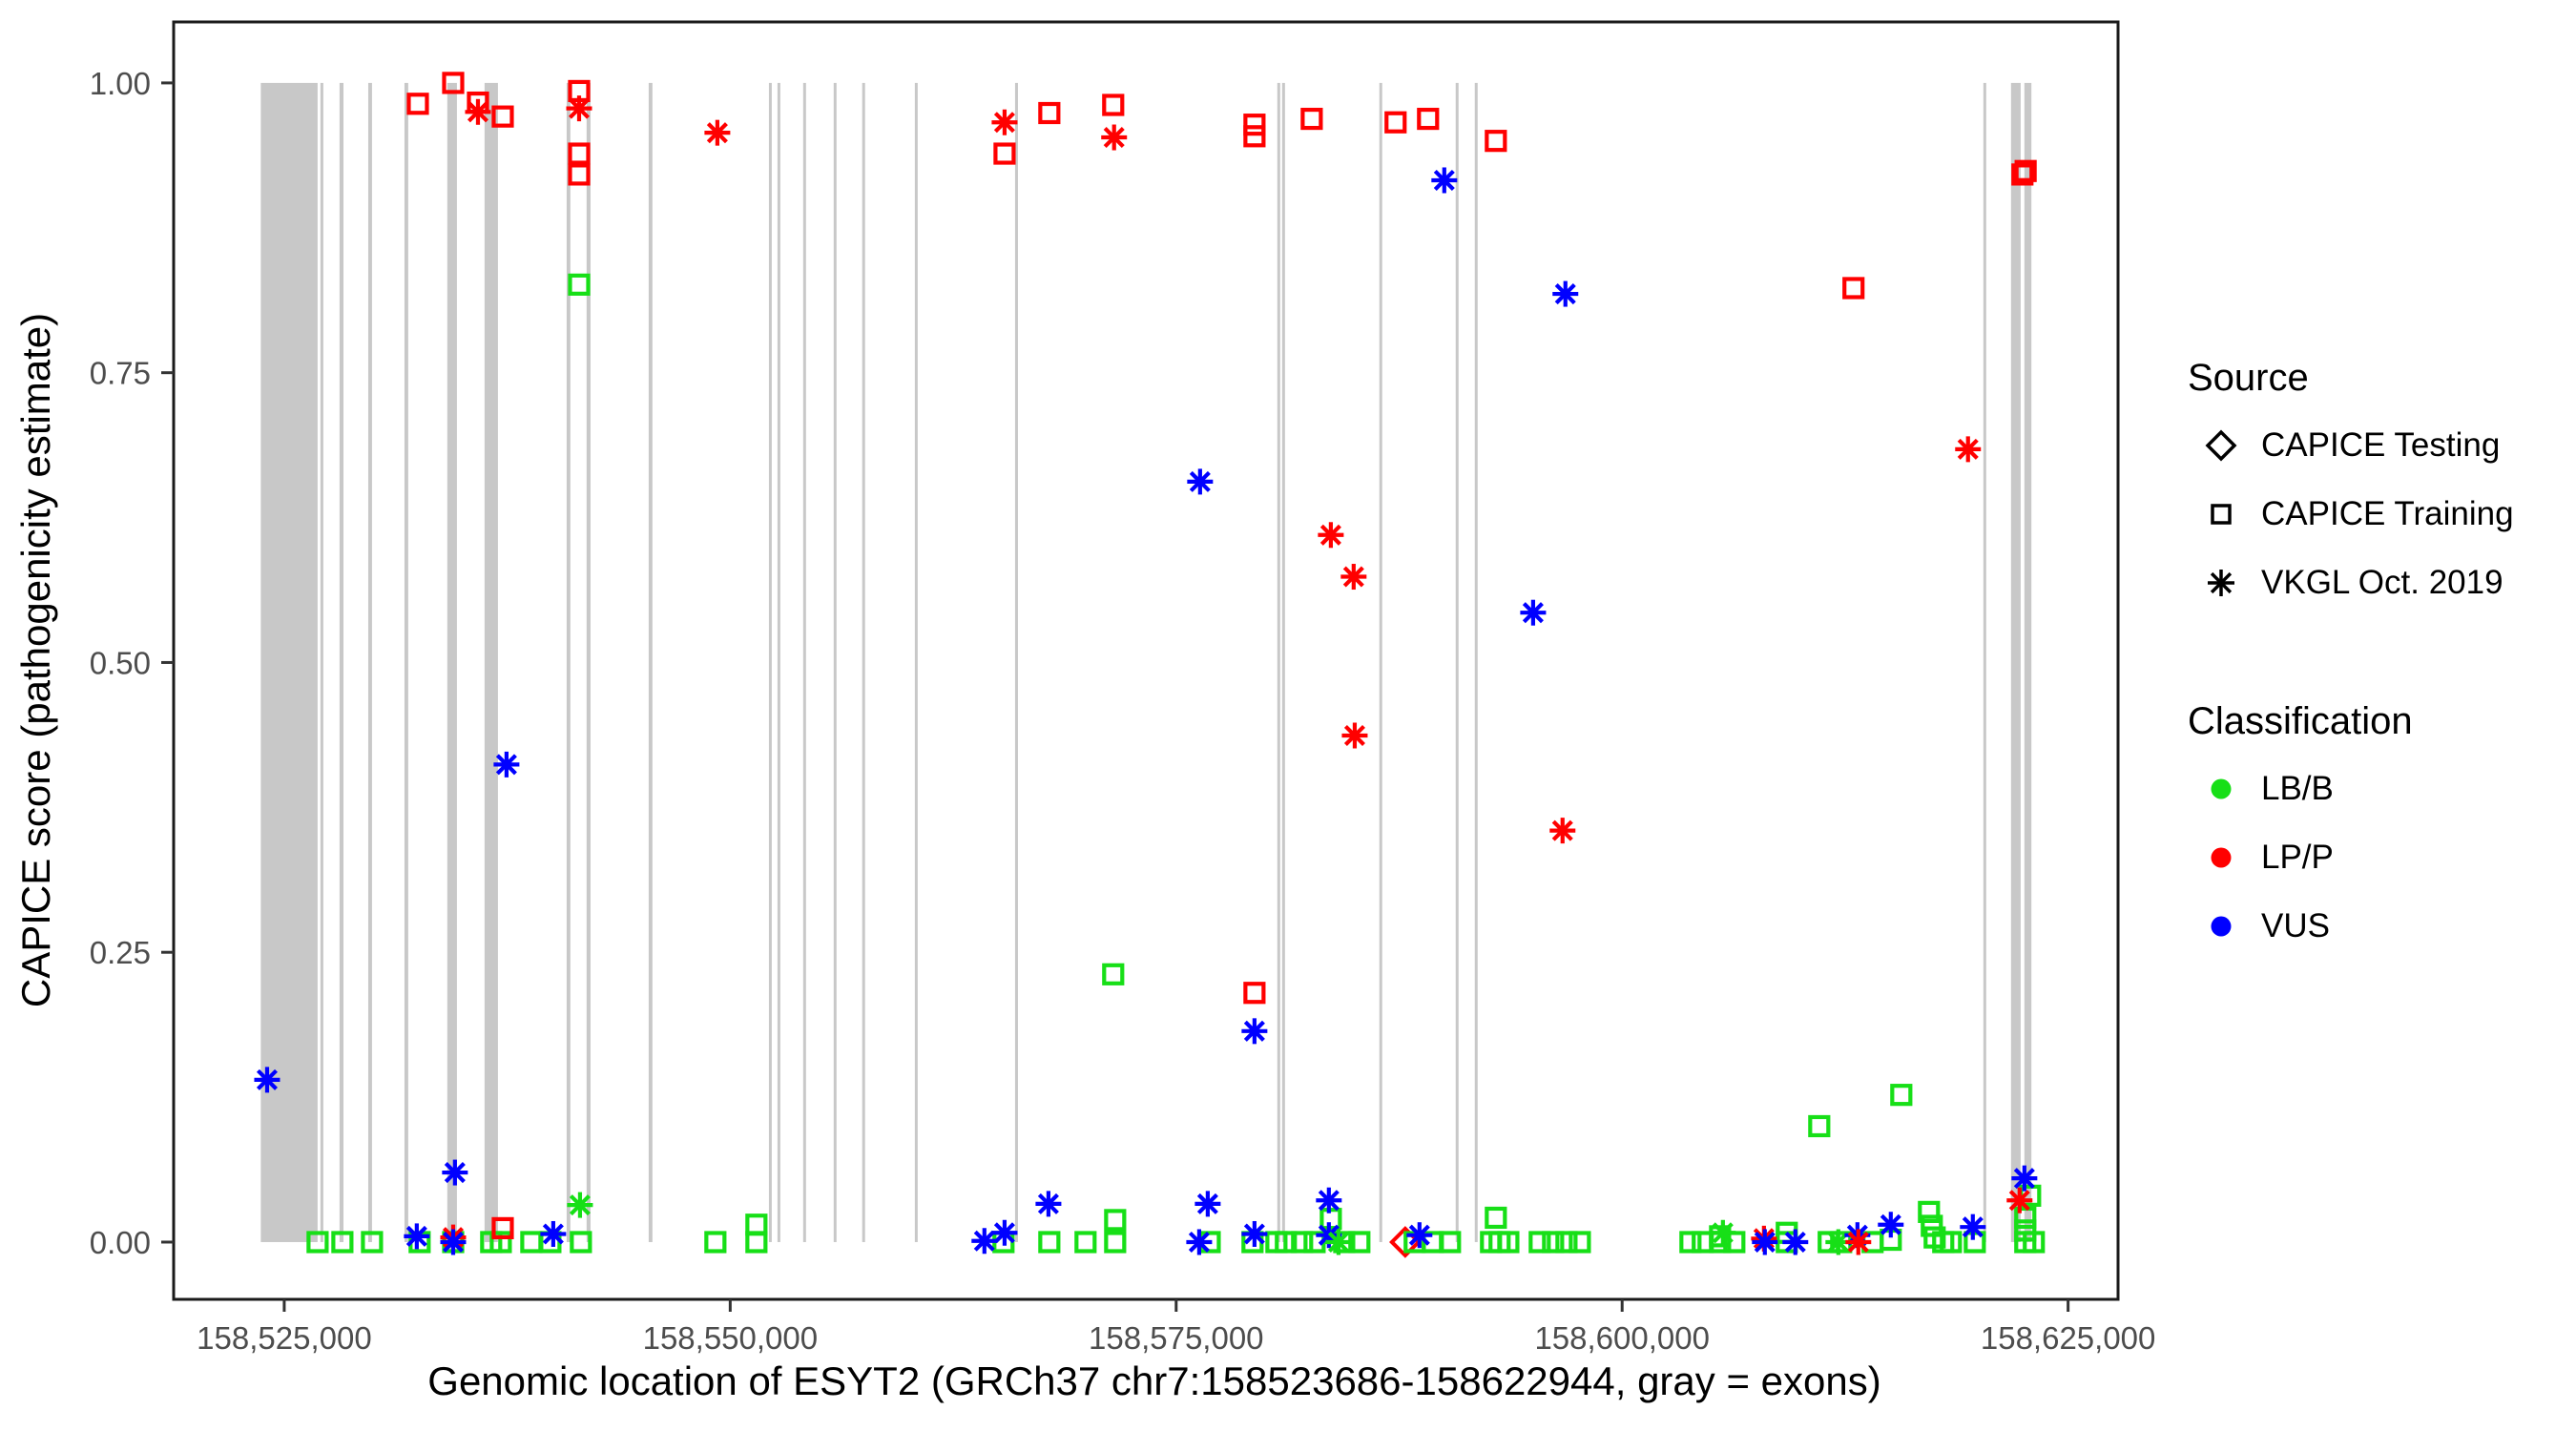 The height and width of the screenshot is (1431, 2576). Describe the element at coordinates (2382, 582) in the screenshot. I see `legend-item-label: VKGL Oct. 2019` at that location.